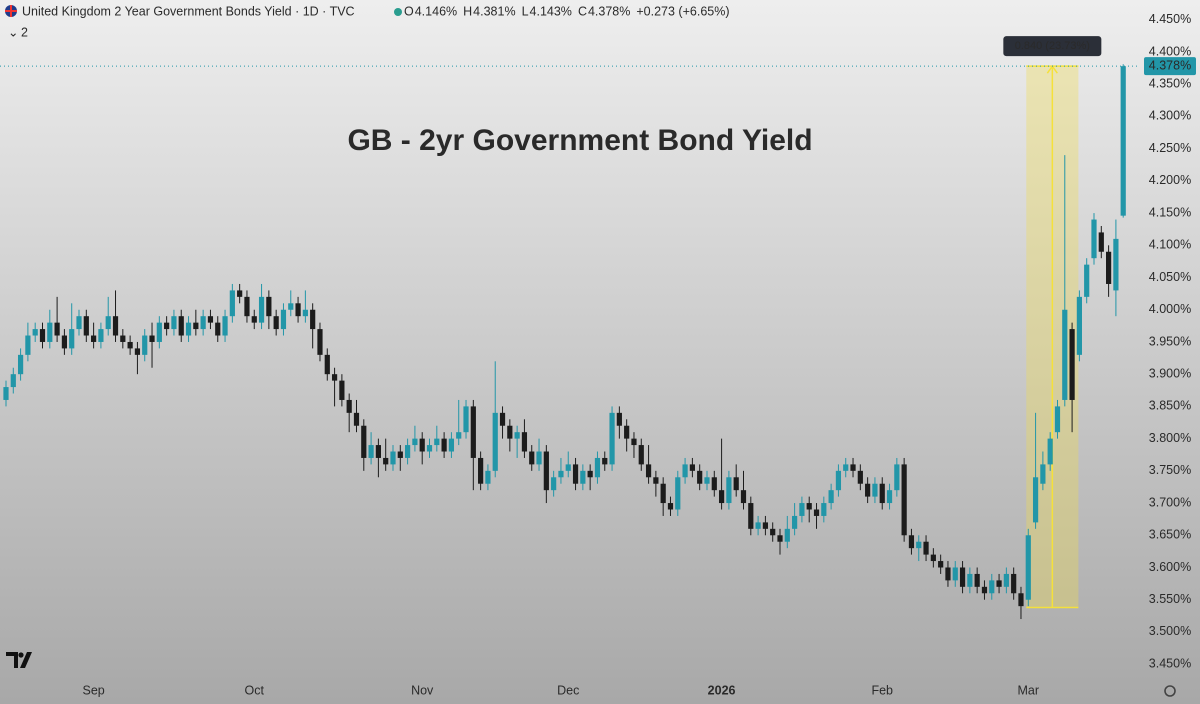 This screenshot has width=1200, height=704. What do you see at coordinates (93, 690) in the screenshot?
I see `x-tick-label: Sep` at bounding box center [93, 690].